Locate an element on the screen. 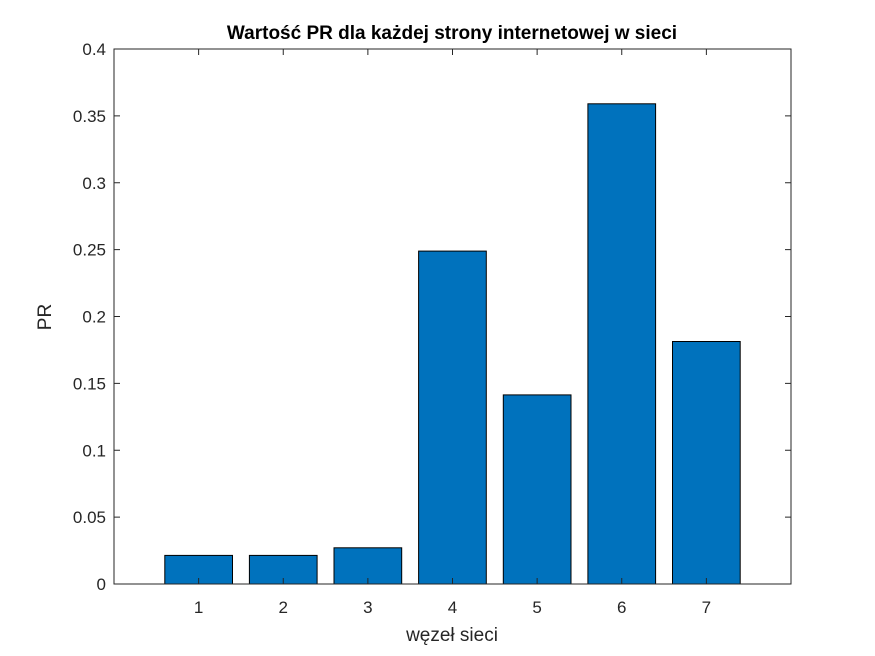 This screenshot has height=656, width=875. x-axis-label: węzeł sieci is located at coordinates (451, 635).